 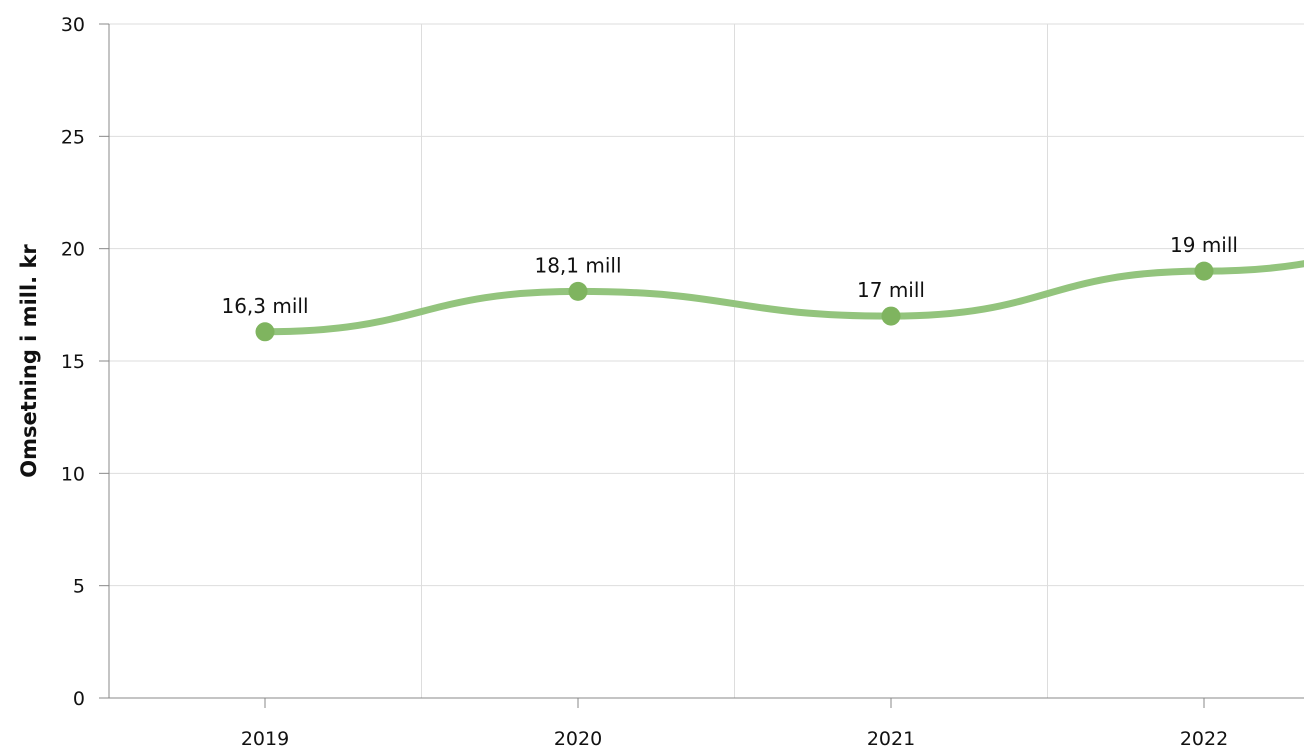 What do you see at coordinates (578, 738) in the screenshot?
I see `x-tick-label: 2020` at bounding box center [578, 738].